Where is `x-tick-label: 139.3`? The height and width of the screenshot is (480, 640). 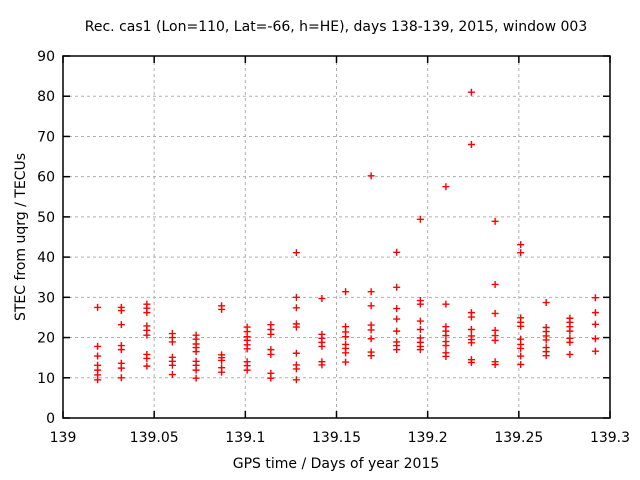 x-tick-label: 139.3 is located at coordinates (610, 438).